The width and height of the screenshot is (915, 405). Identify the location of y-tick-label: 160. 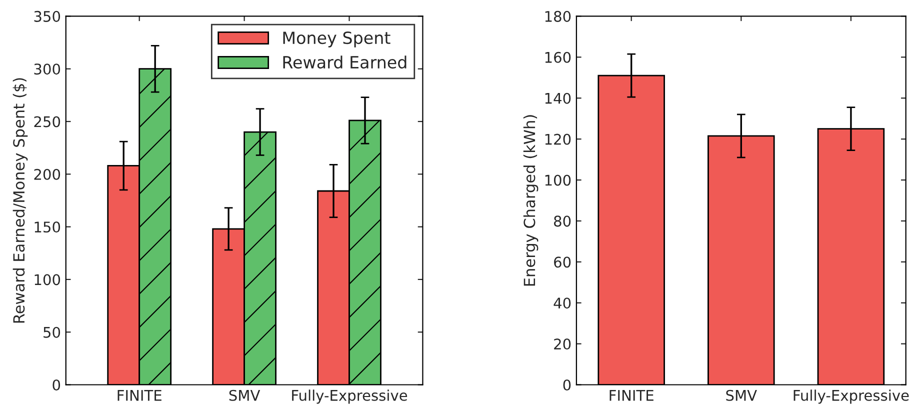
(558, 57).